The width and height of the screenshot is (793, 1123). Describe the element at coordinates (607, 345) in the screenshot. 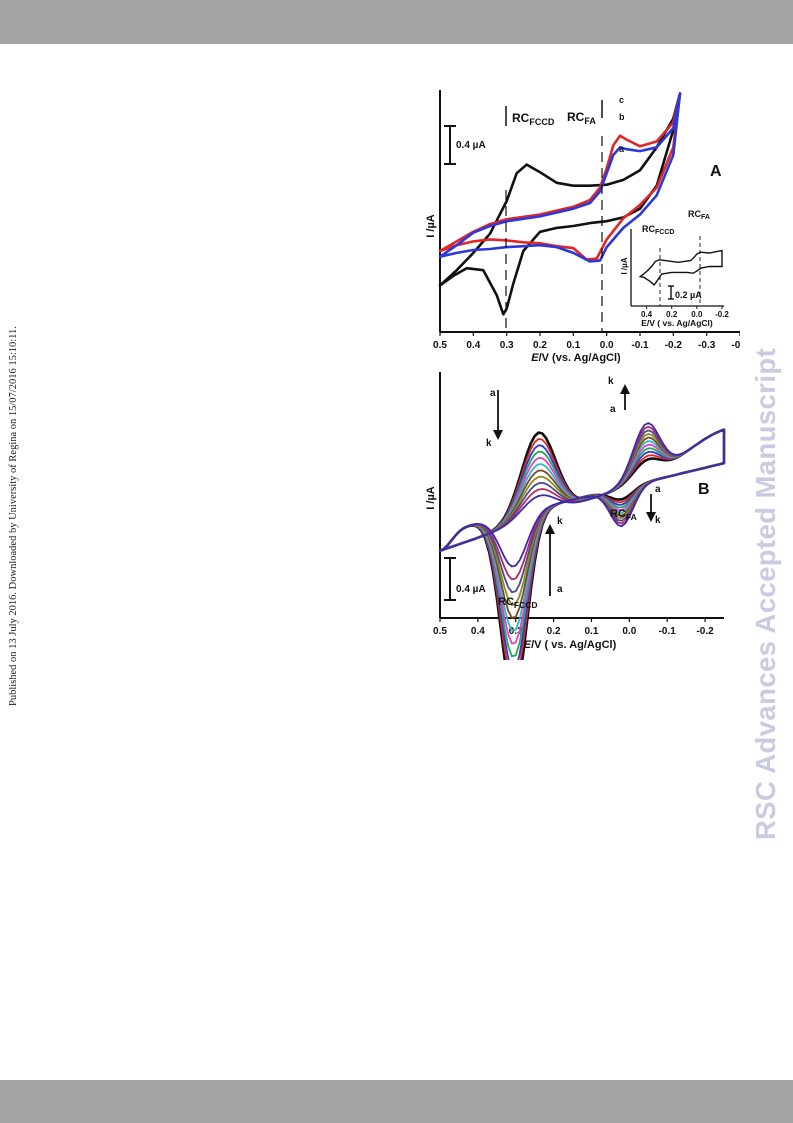

I see `panel-a-x-tick-label: 0.0` at that location.